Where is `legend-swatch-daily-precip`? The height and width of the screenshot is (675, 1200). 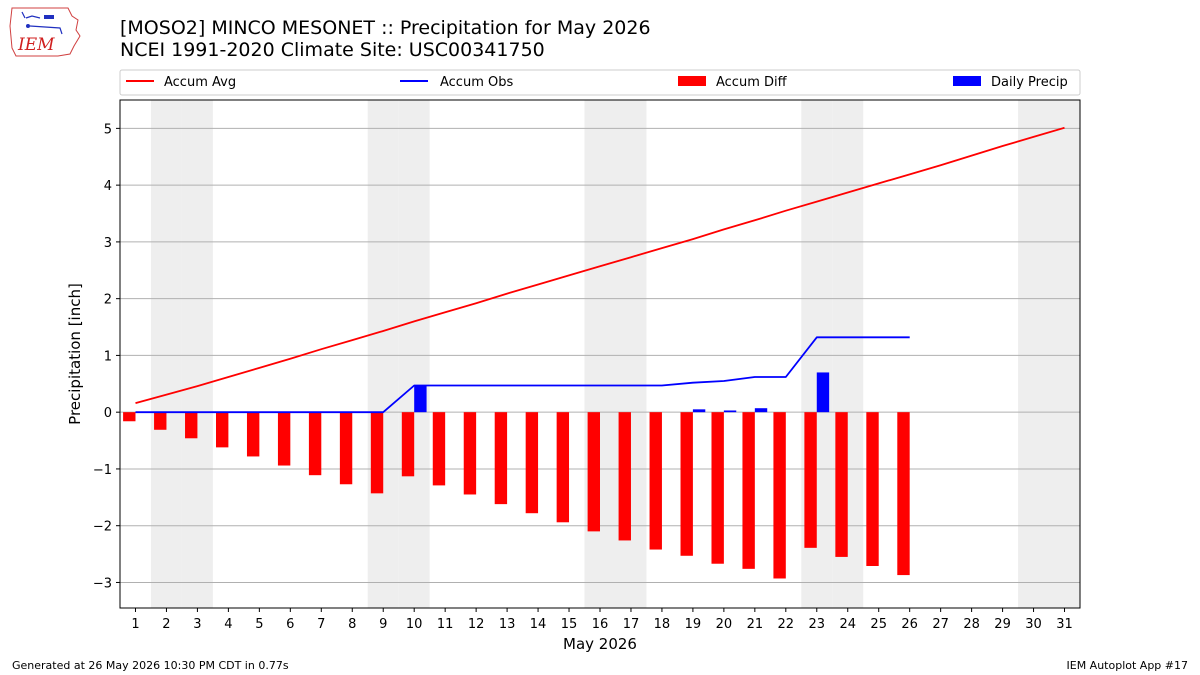 legend-swatch-daily-precip is located at coordinates (967, 81).